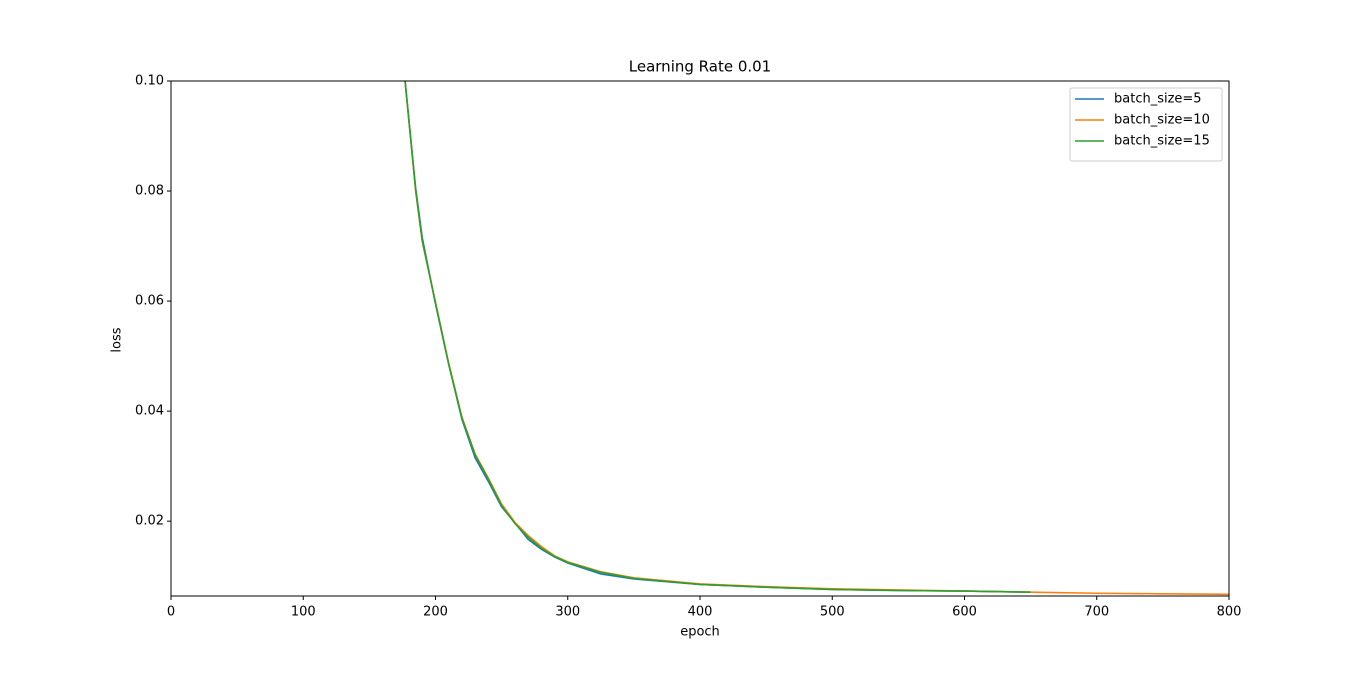 This screenshot has height=675, width=1366. Describe the element at coordinates (1096, 612) in the screenshot. I see `x-tick-label: 700` at that location.